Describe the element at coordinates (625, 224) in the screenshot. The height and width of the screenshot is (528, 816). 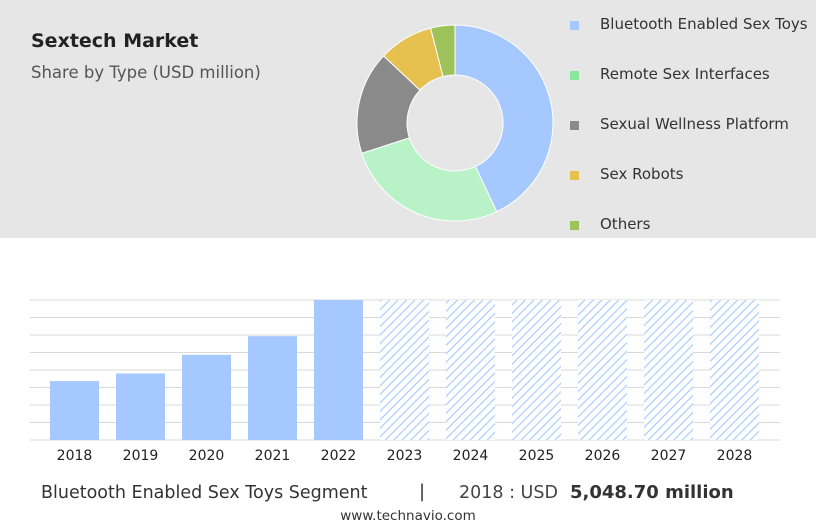
I see `legend-label: Others` at that location.